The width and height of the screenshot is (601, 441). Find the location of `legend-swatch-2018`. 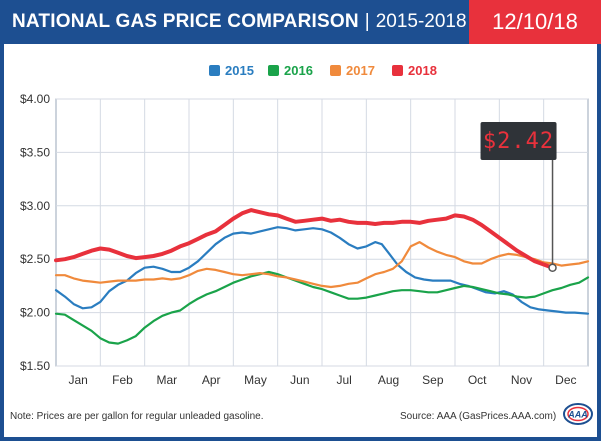

legend-swatch-2018 is located at coordinates (397, 70).